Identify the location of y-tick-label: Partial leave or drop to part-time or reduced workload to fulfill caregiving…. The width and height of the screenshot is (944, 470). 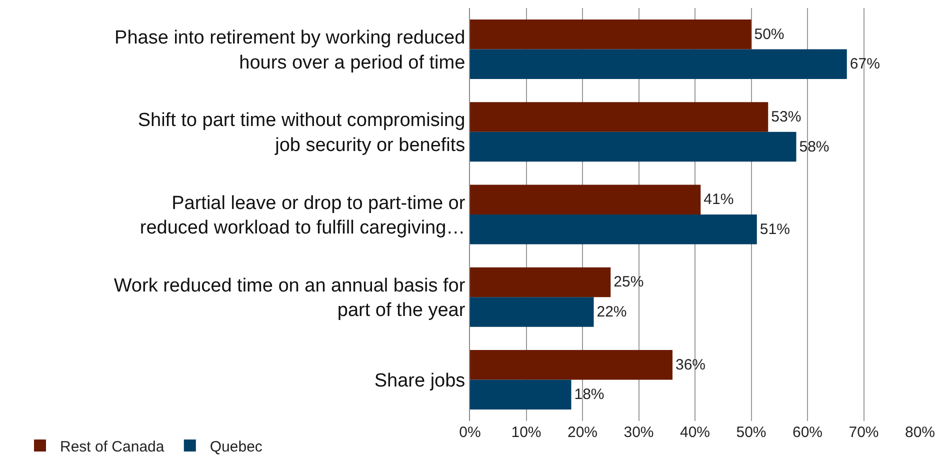
(303, 215).